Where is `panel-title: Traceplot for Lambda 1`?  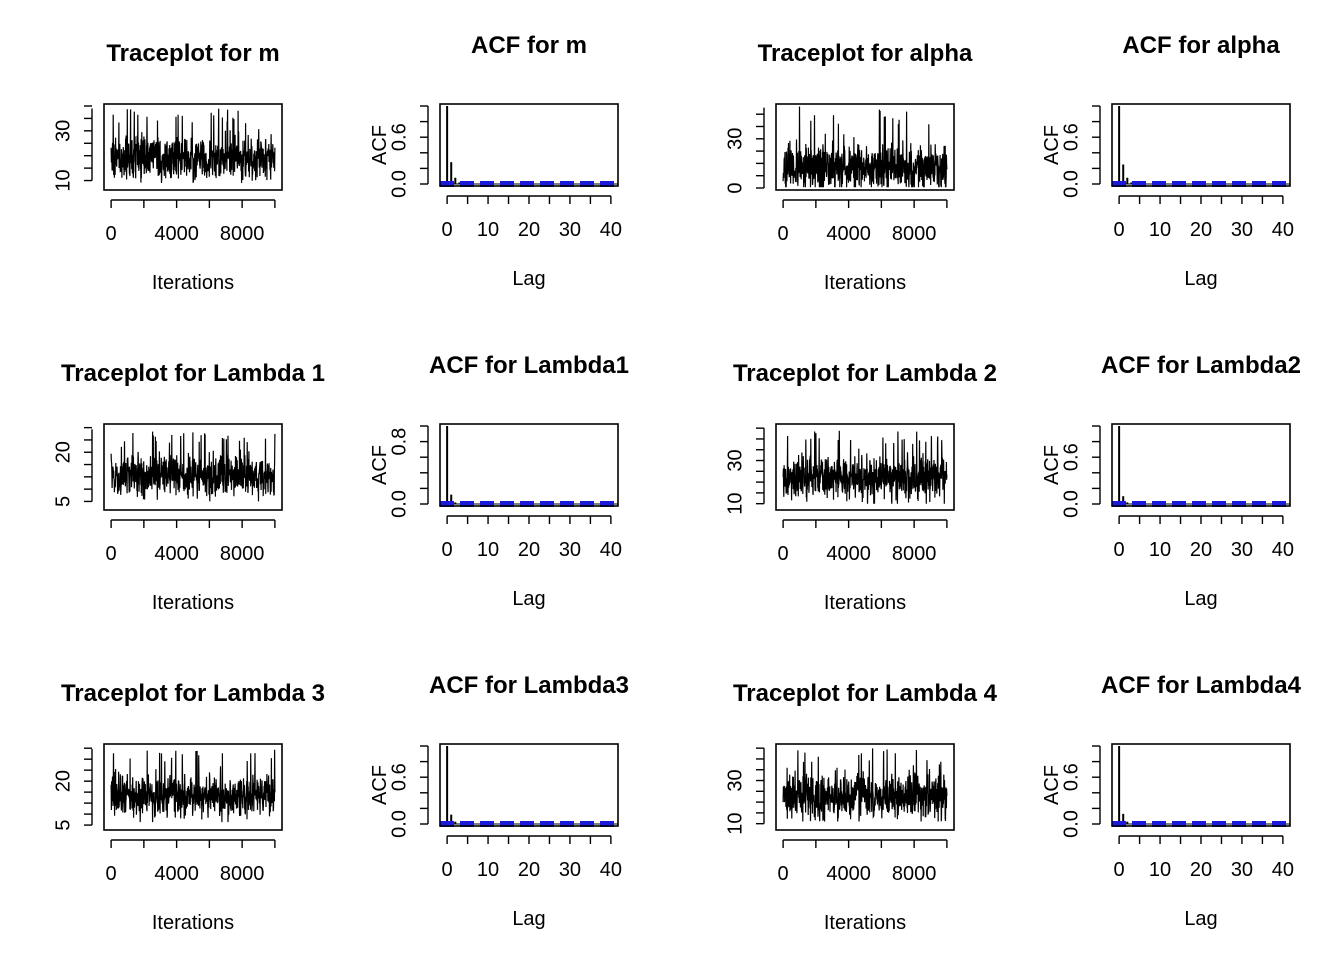 panel-title: Traceplot for Lambda 1 is located at coordinates (193, 373).